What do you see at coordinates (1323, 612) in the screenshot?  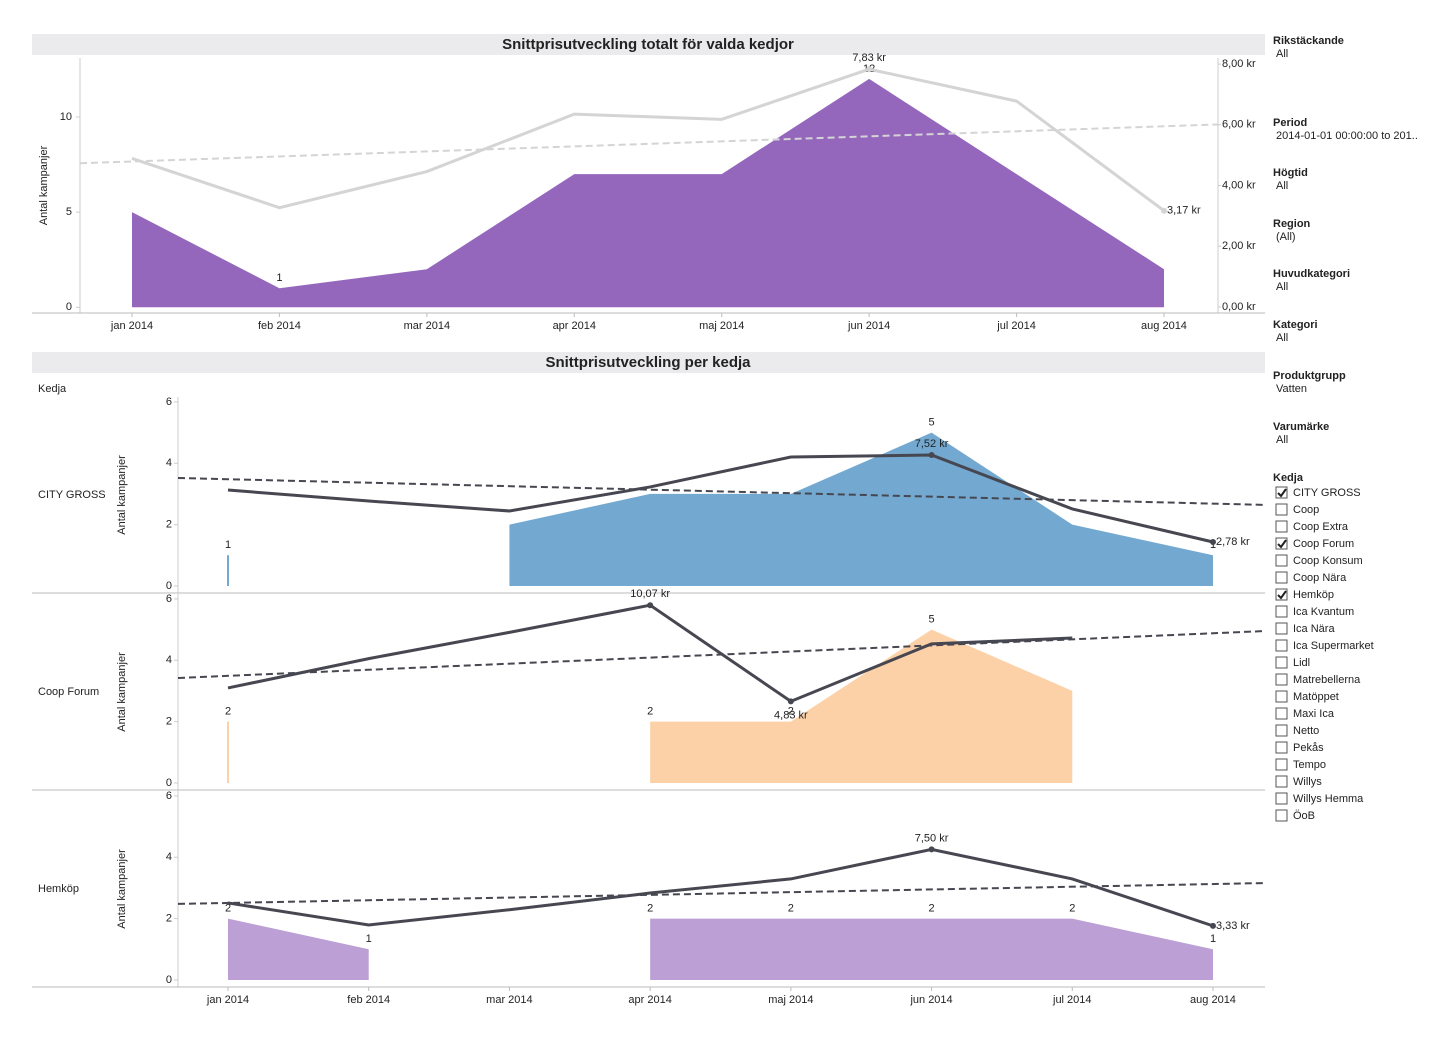 I see `checkbox-label: Ica Kvantum` at bounding box center [1323, 612].